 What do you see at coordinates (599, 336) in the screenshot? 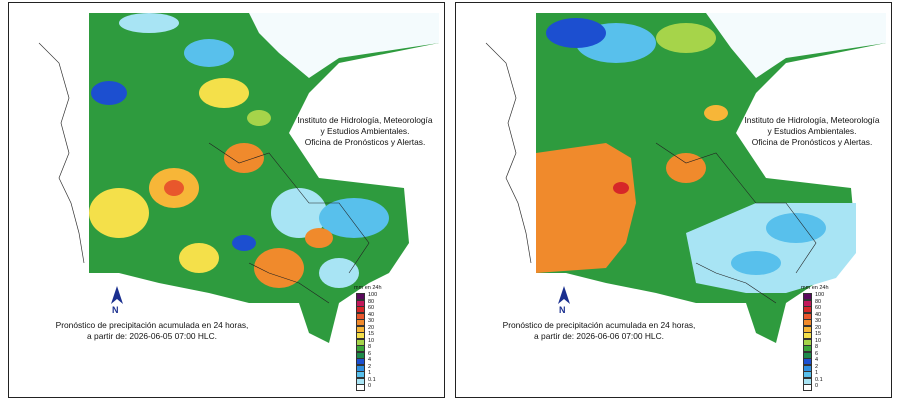
I see `caption-line: a partir de: 2026-06-06 07:00 HLC.` at bounding box center [599, 336].